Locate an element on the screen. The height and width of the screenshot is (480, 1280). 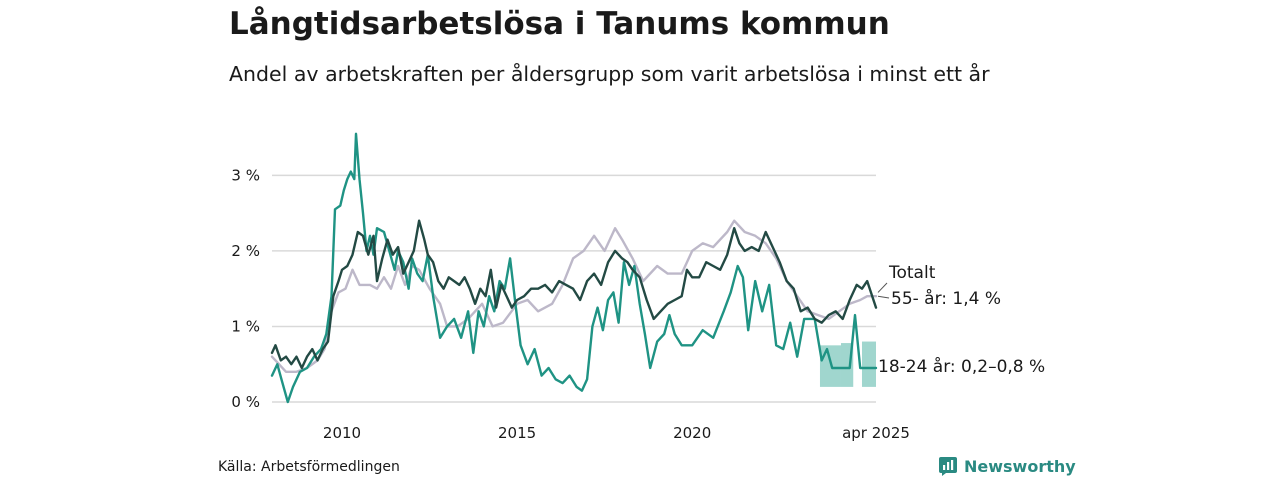
series-label-total: Totalt is located at coordinates (912, 273).